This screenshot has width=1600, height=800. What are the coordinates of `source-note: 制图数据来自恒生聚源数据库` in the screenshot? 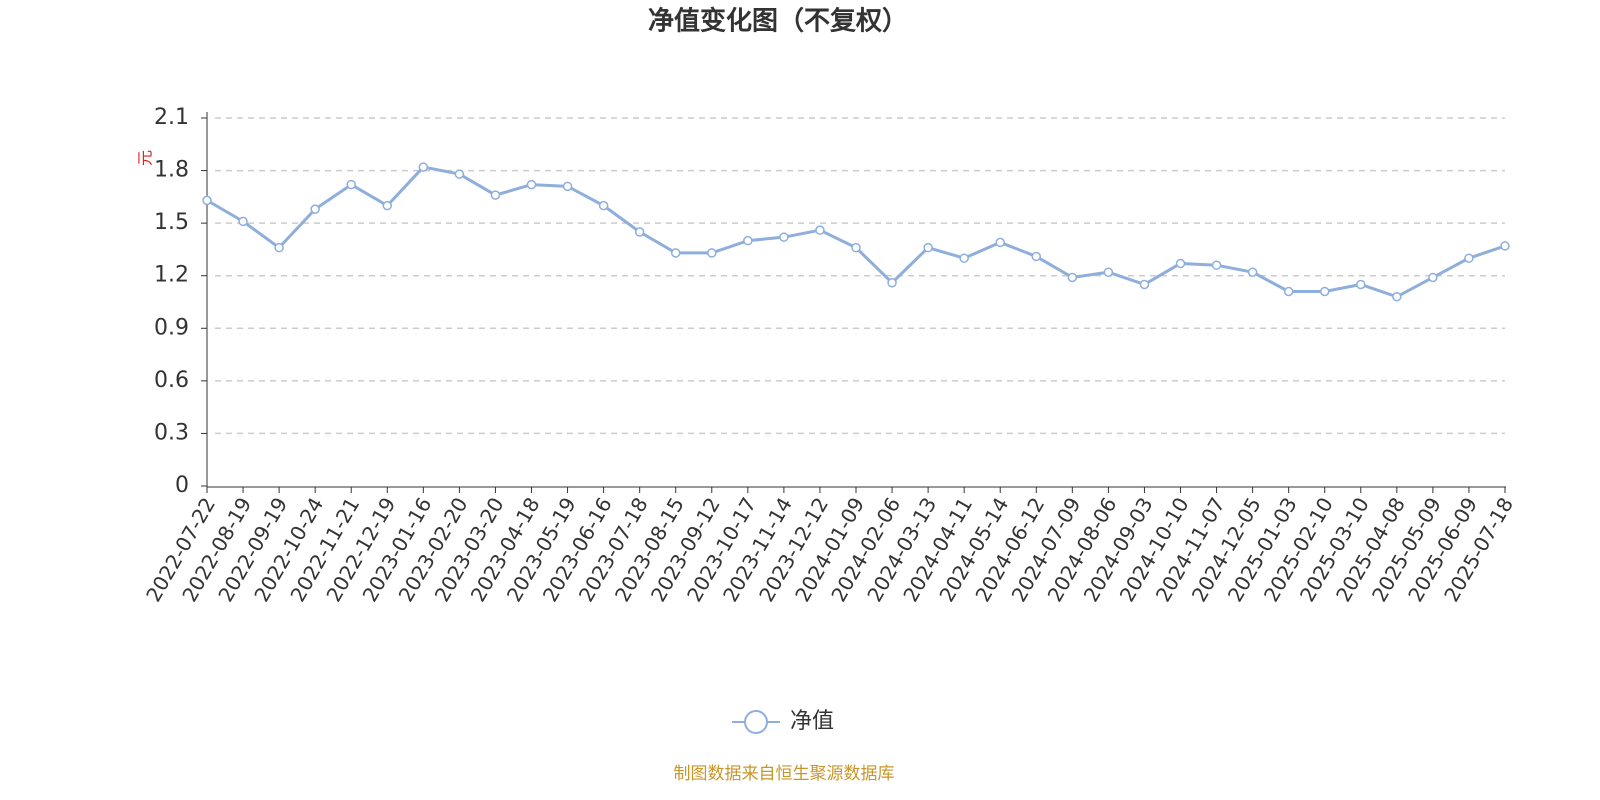 It's located at (784, 774).